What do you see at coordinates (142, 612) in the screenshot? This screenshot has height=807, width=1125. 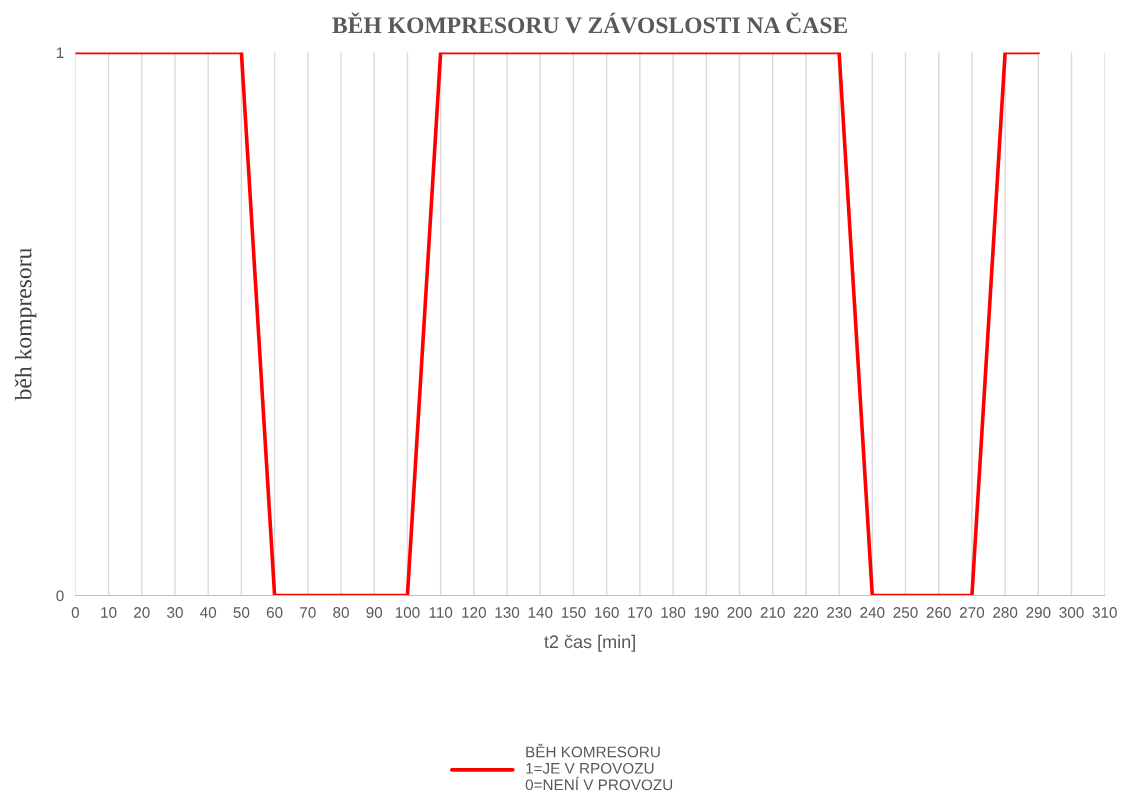 I see `x-tick-label: 20` at bounding box center [142, 612].